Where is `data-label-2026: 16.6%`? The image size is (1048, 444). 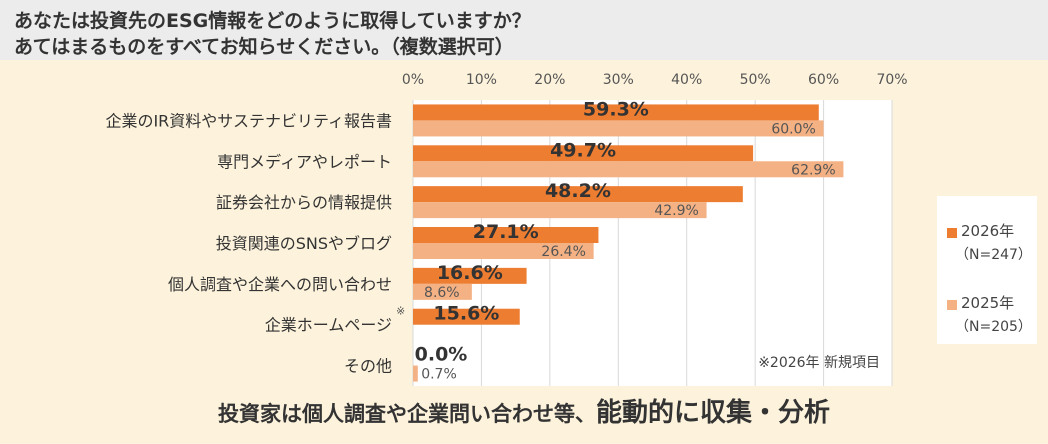 data-label-2026: 16.6% is located at coordinates (470, 273).